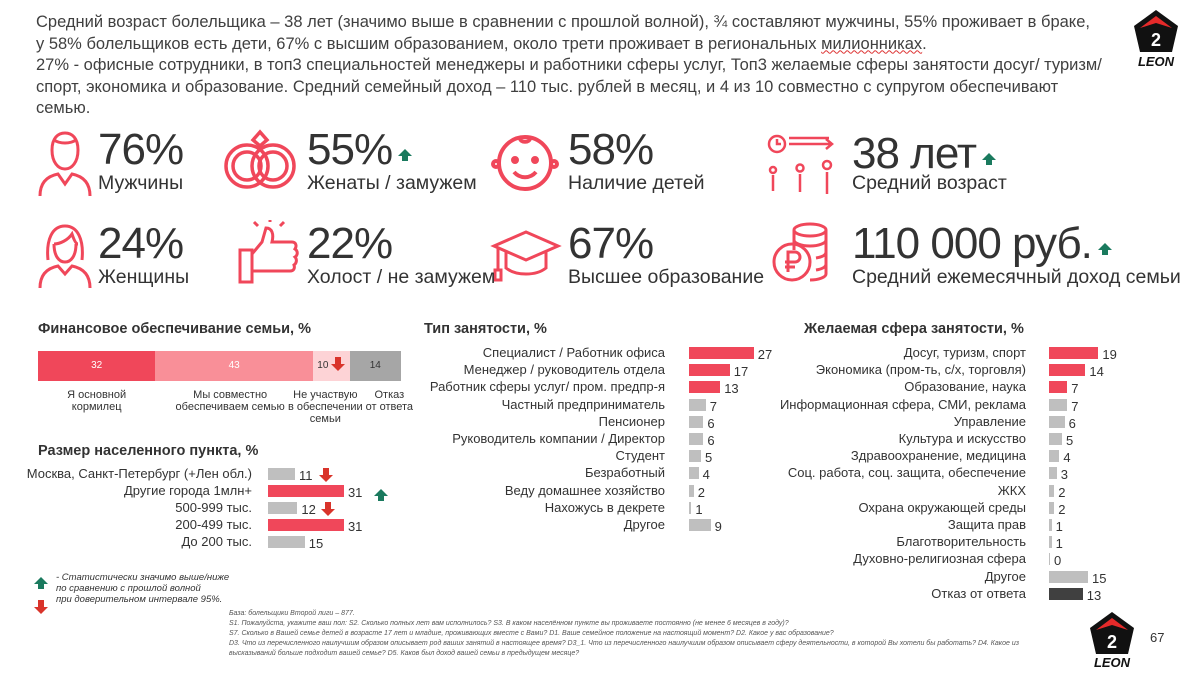  Describe the element at coordinates (631, 421) in the screenshot. I see `row-label: Пенсионер` at that location.